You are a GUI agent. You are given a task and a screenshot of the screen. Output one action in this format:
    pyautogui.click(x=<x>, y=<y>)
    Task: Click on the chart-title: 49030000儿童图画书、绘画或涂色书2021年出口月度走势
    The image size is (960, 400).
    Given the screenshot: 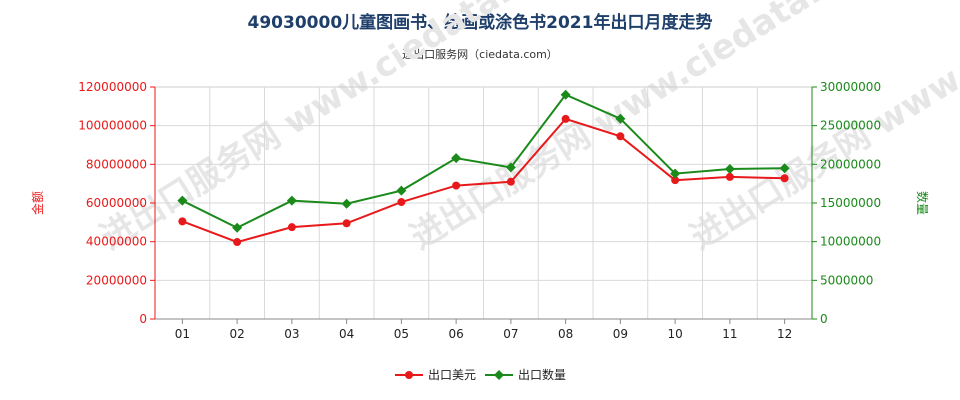 What is the action you would take?
    pyautogui.click(x=480, y=23)
    